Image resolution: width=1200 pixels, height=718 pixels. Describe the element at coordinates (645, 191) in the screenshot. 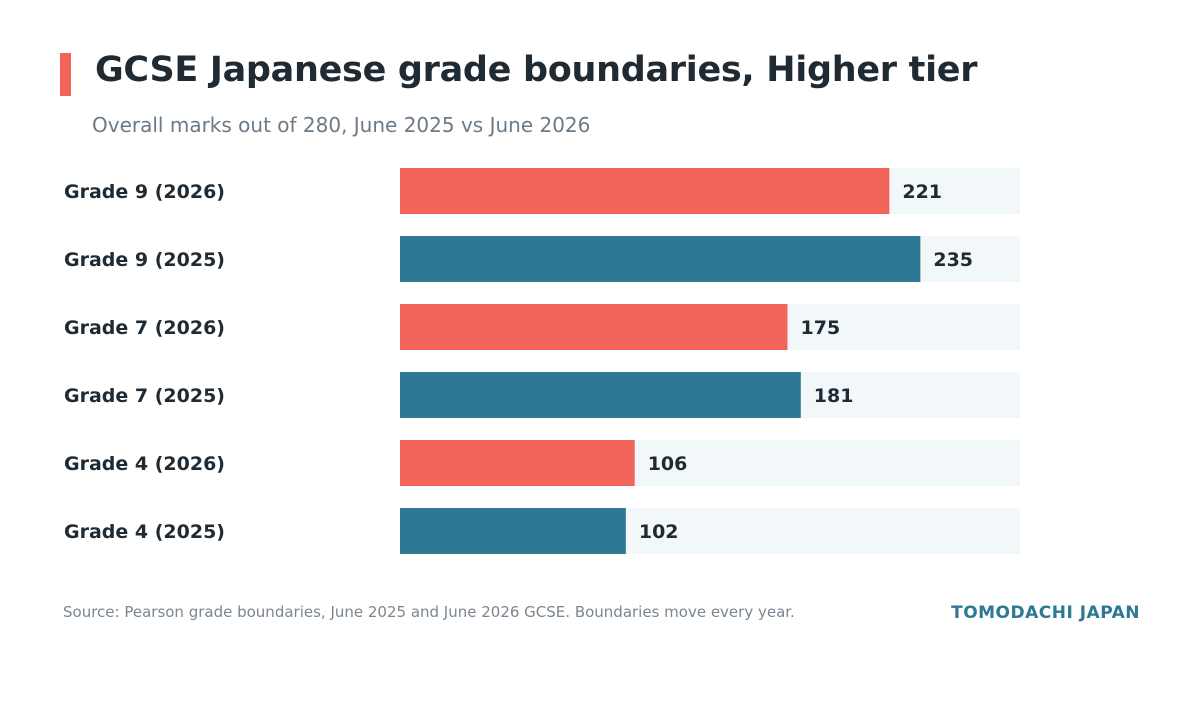

I see `bar-grade-9-2026` at that location.